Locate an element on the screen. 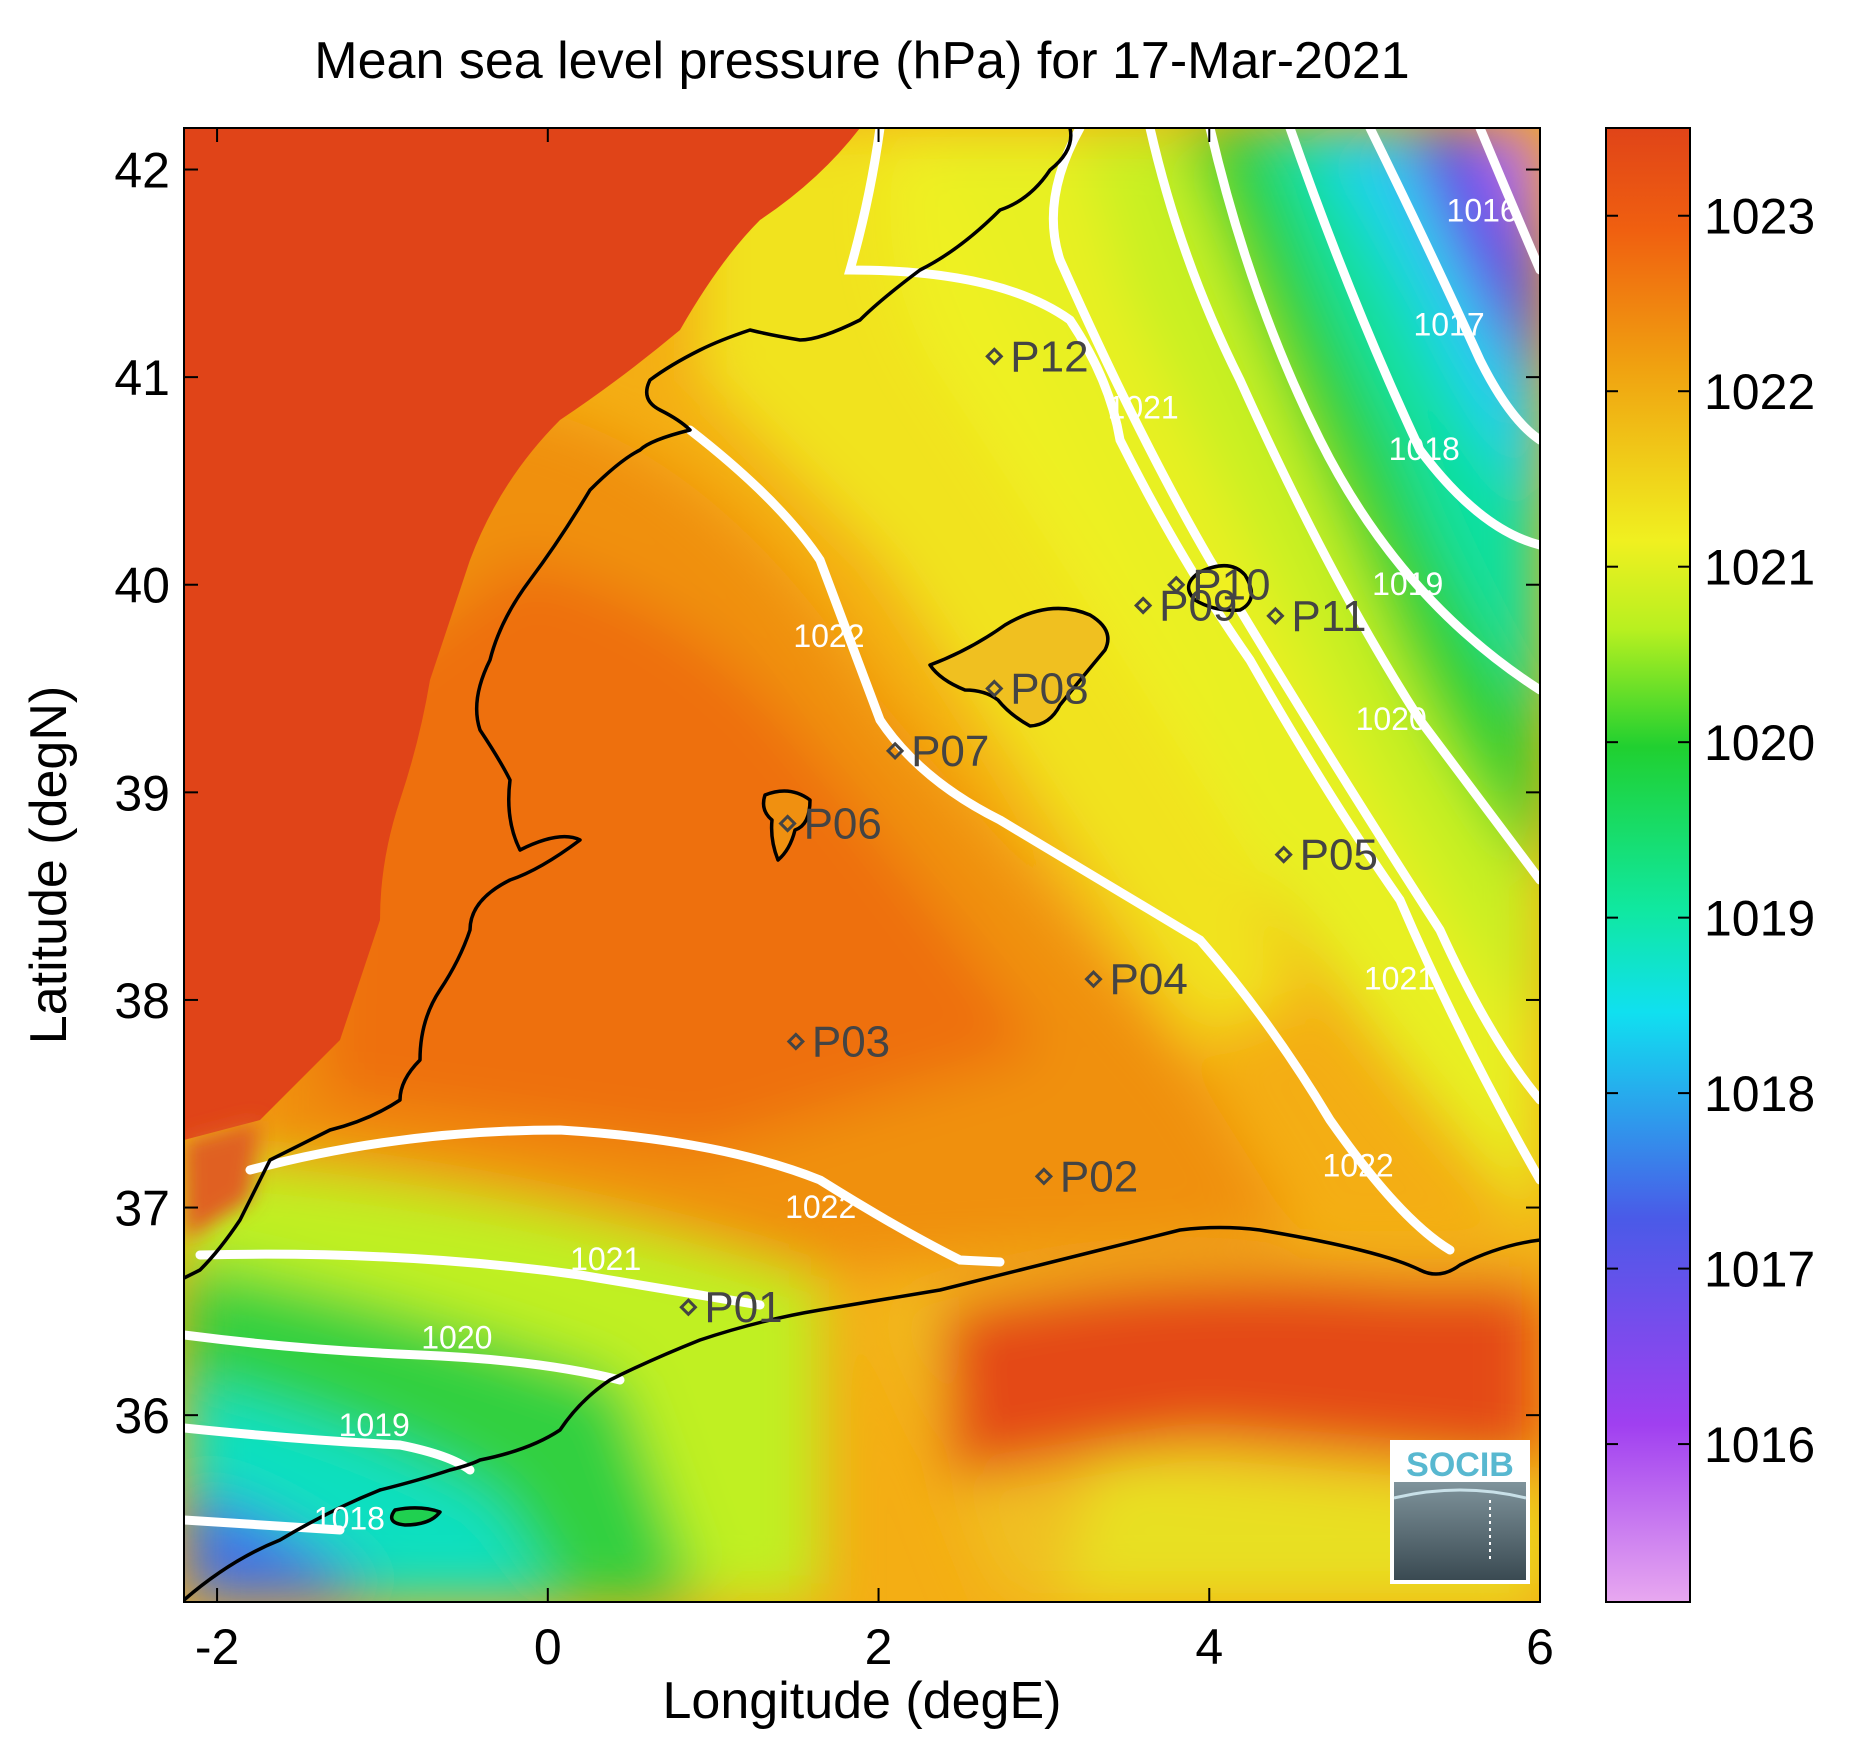 This screenshot has height=1763, width=1854. station-label: P12 is located at coordinates (1049, 356).